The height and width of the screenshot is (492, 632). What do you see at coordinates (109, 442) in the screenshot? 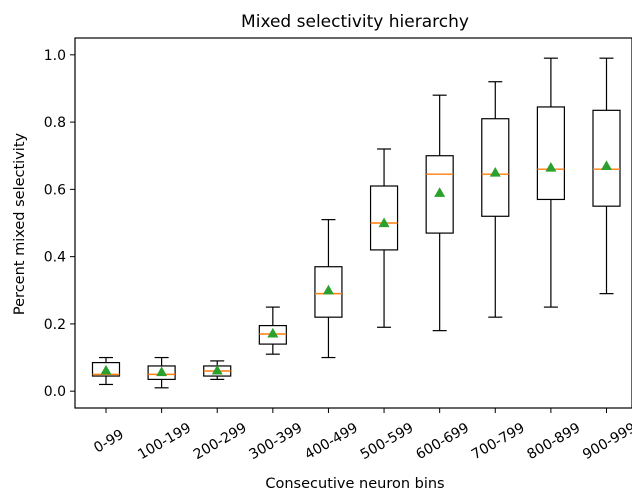
I see `x-tick-label: 0-99` at bounding box center [109, 442].